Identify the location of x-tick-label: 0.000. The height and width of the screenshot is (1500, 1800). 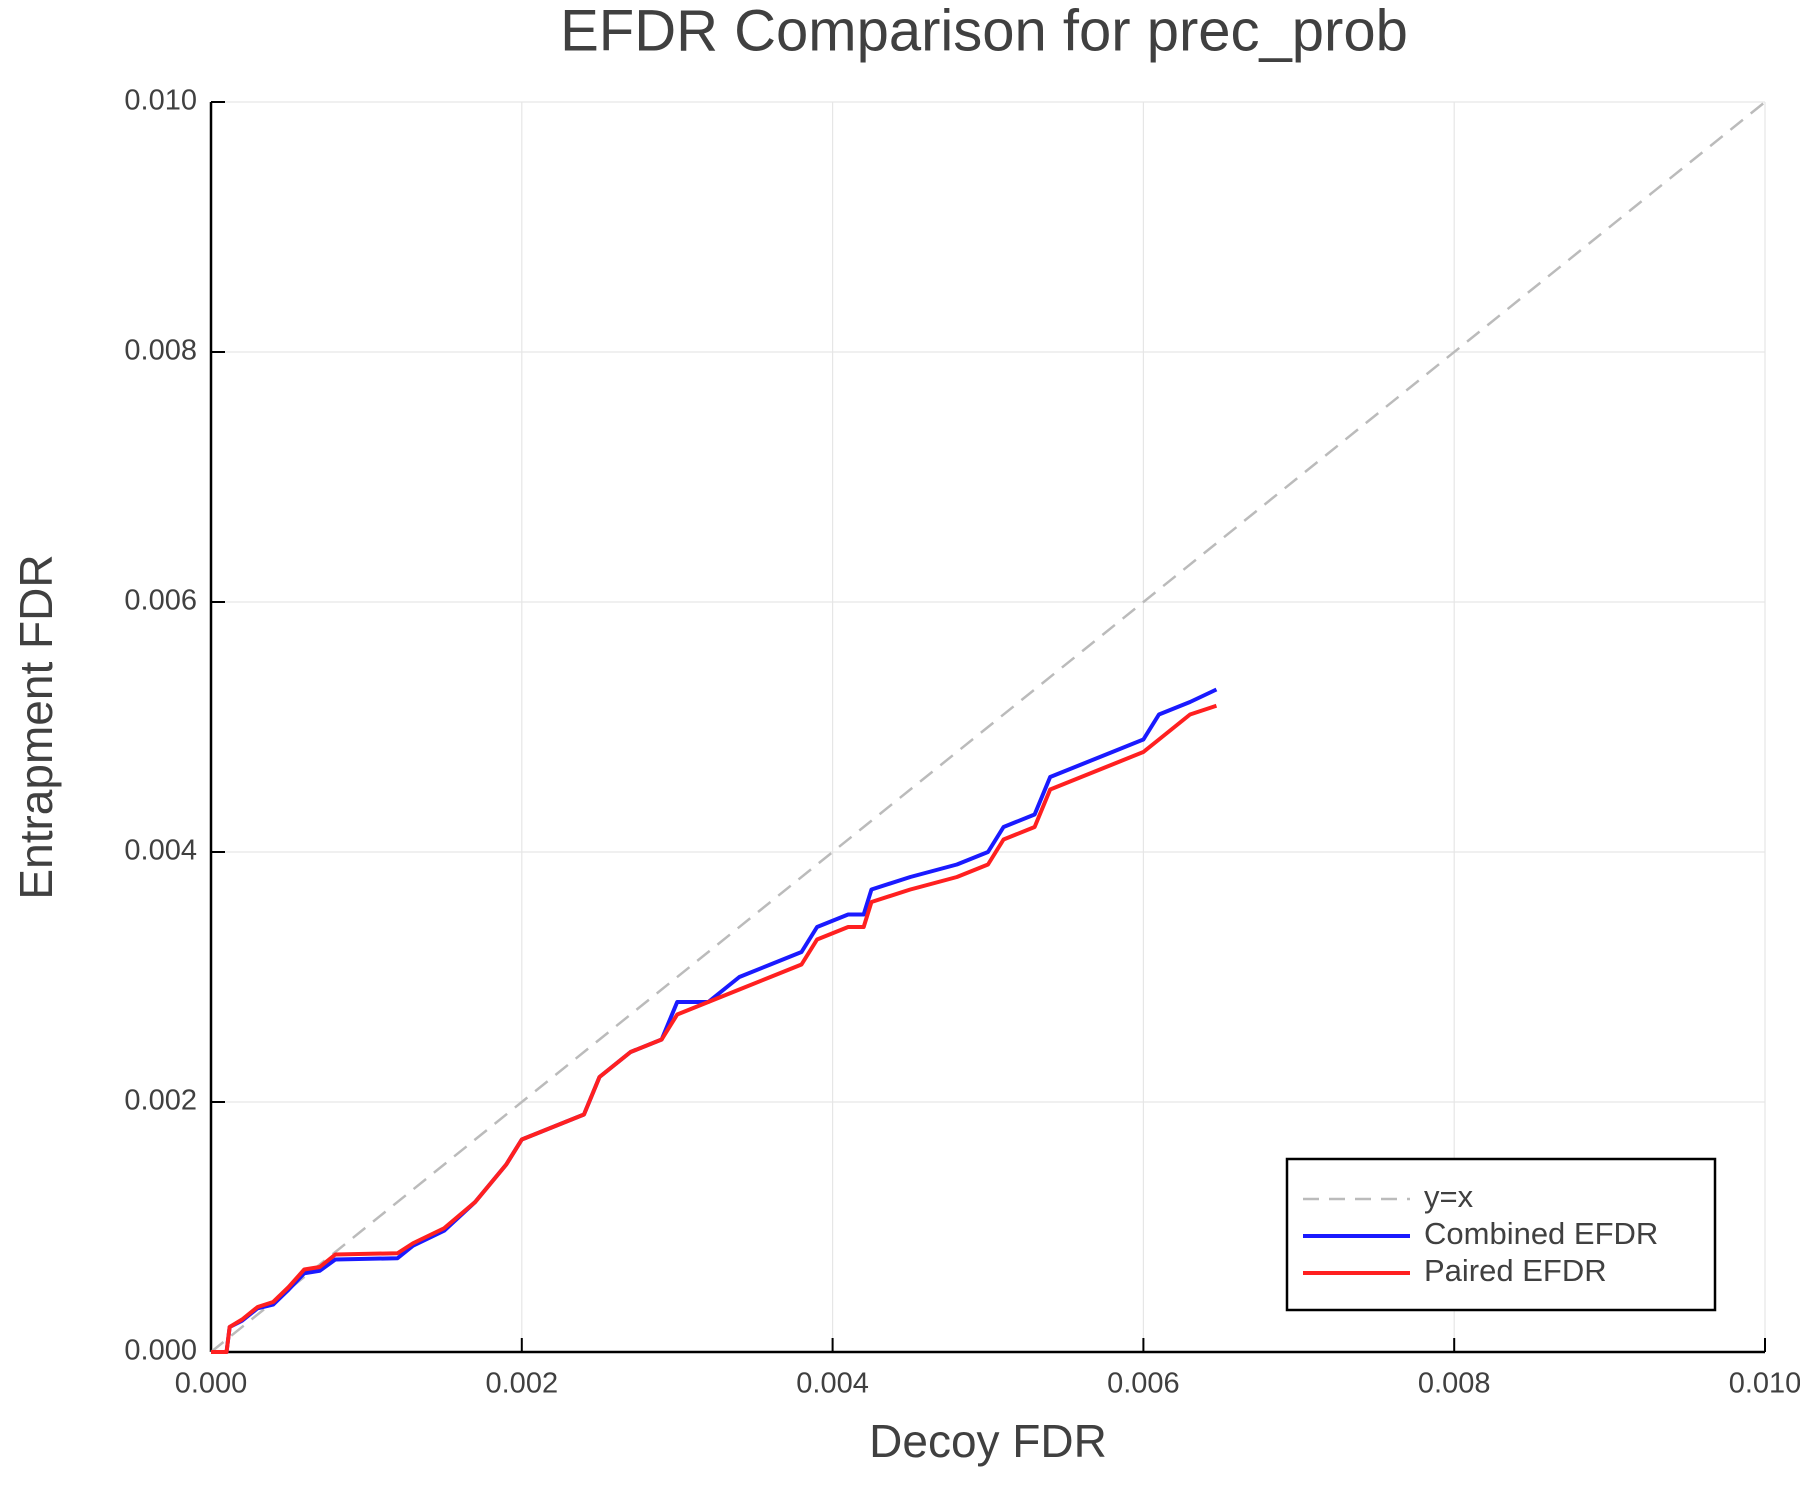
(211, 1384).